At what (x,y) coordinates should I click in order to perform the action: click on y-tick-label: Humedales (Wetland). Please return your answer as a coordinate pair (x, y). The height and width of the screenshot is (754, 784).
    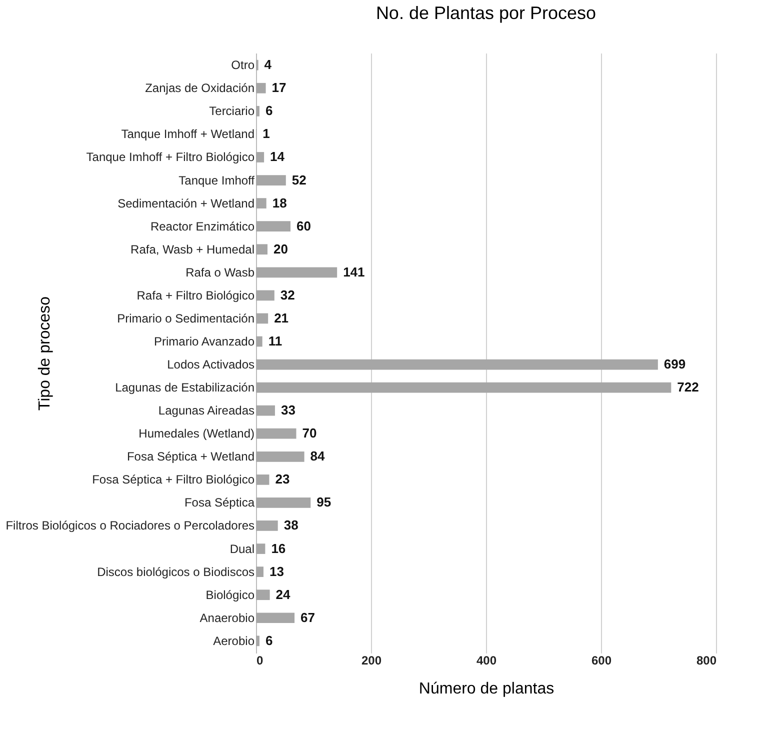
    Looking at the image, I should click on (196, 433).